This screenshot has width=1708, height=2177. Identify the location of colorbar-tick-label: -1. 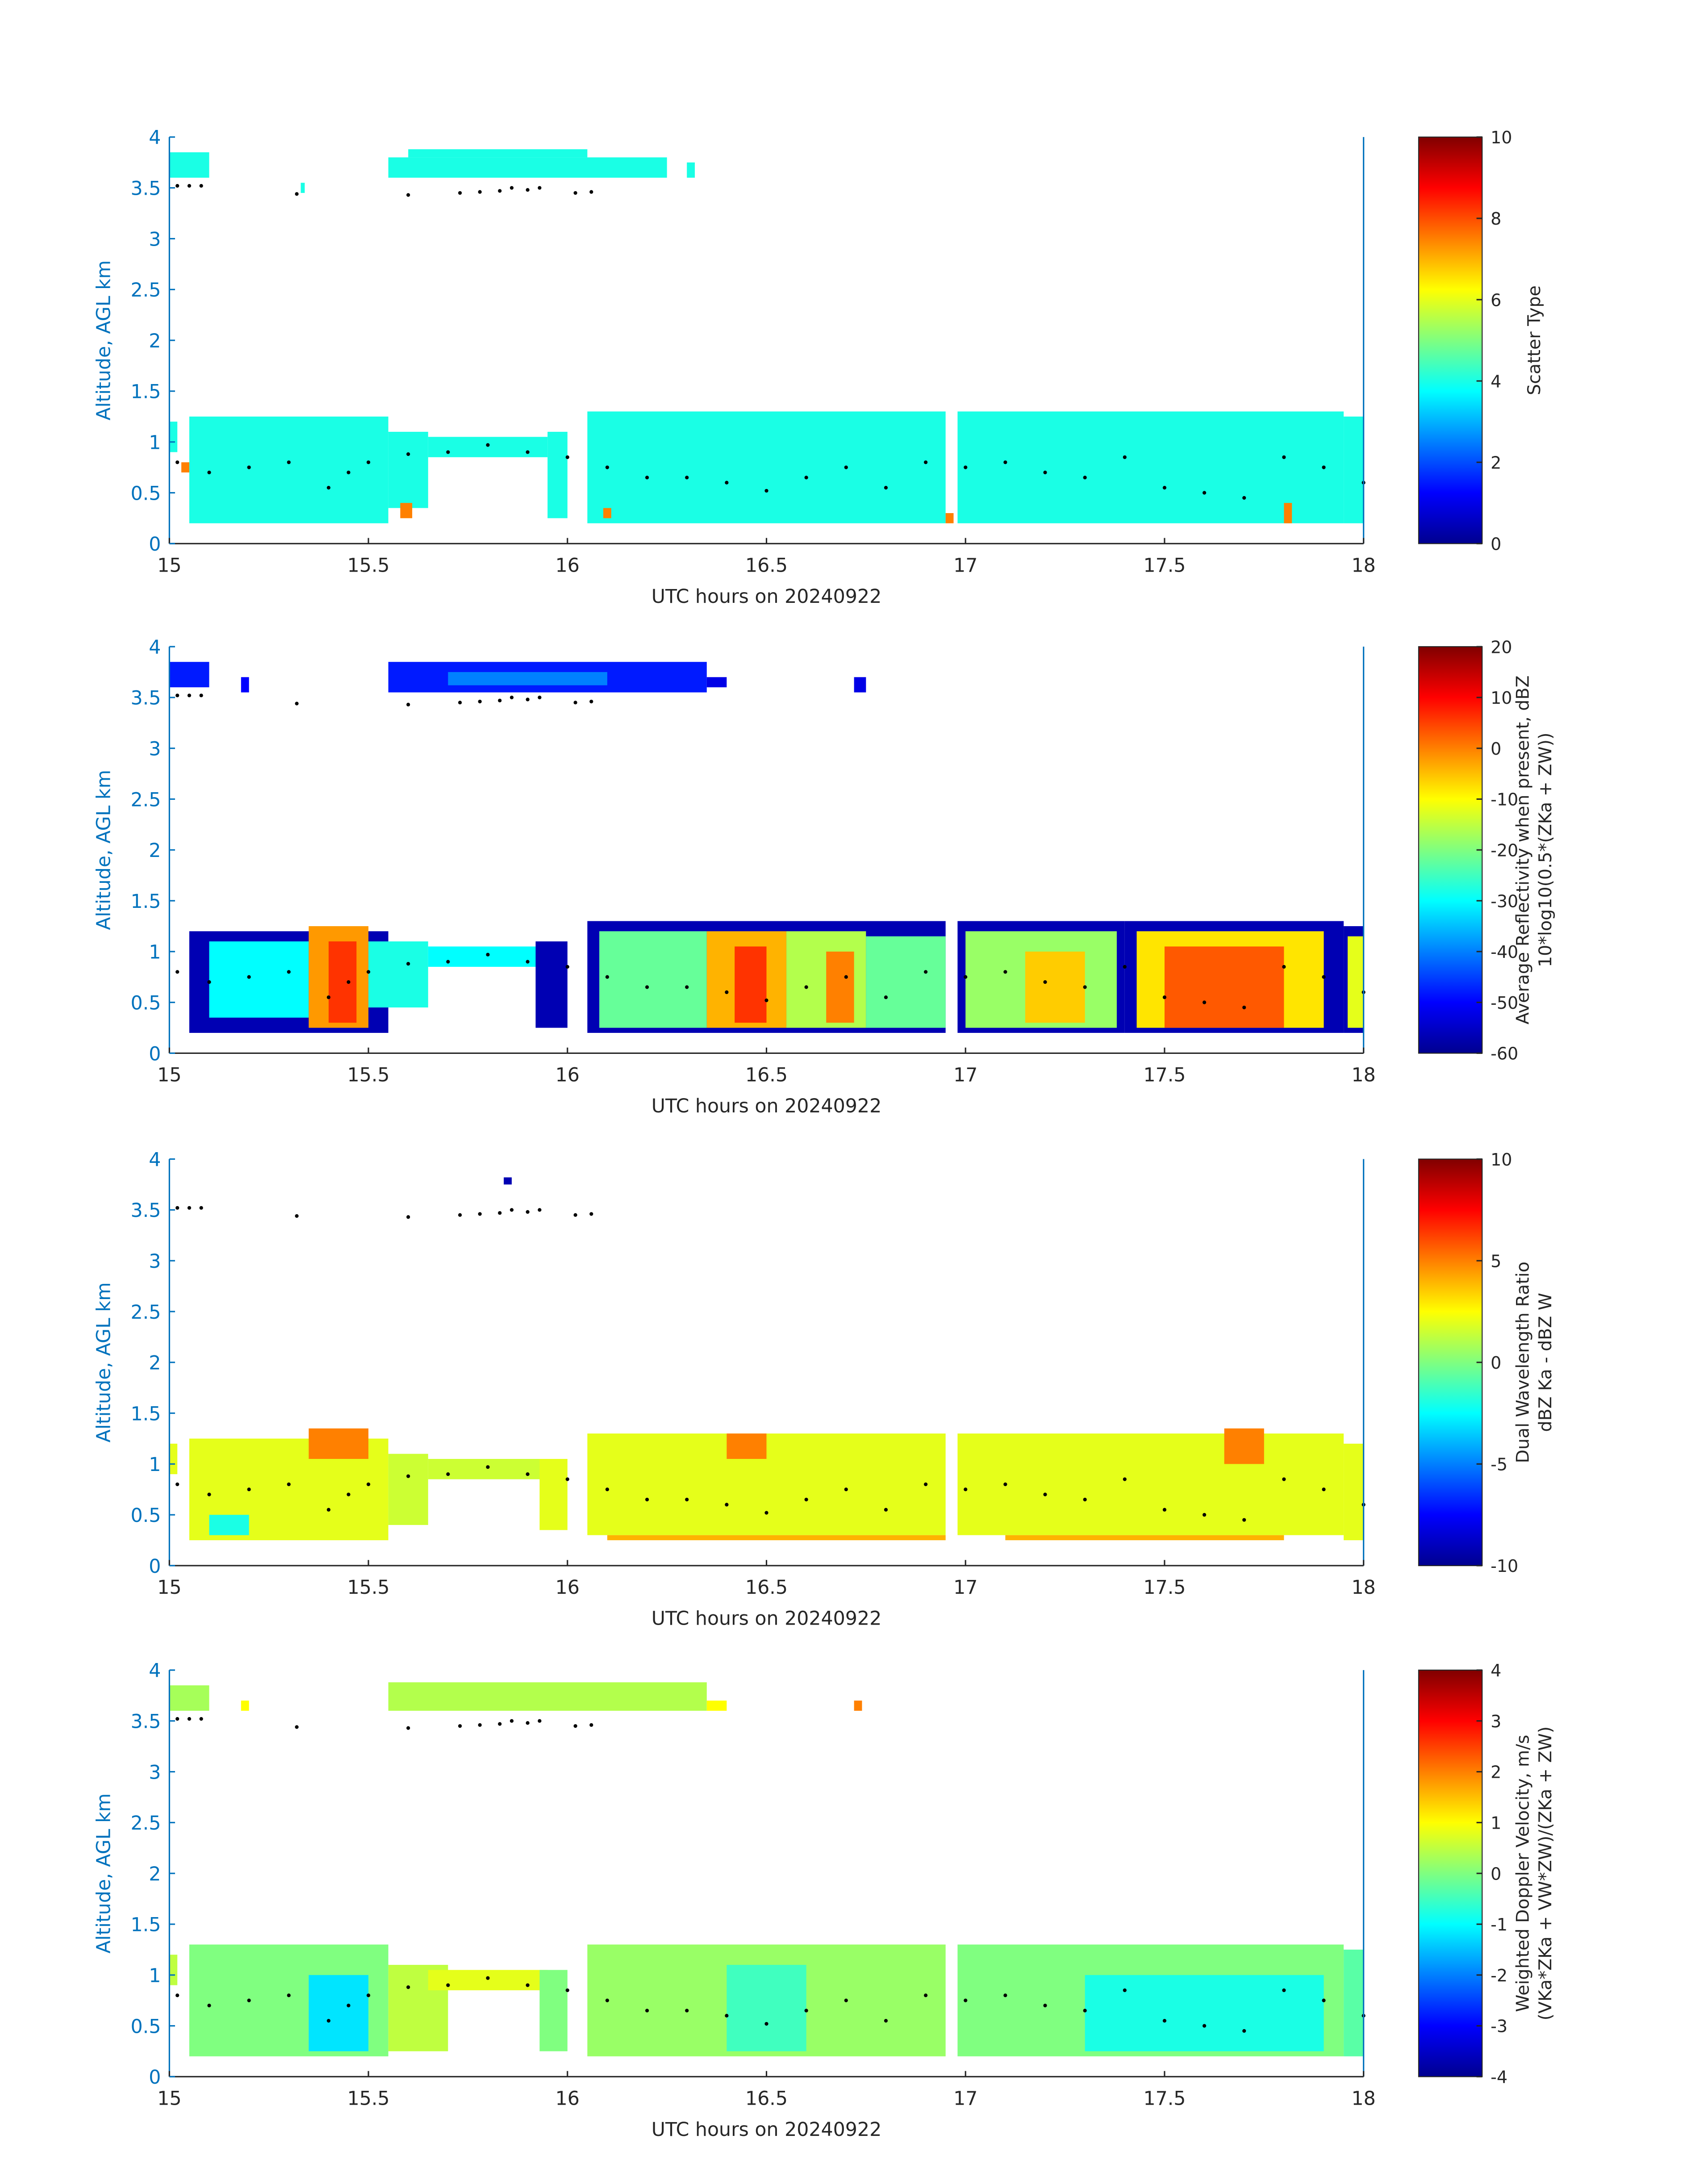
(1499, 1925).